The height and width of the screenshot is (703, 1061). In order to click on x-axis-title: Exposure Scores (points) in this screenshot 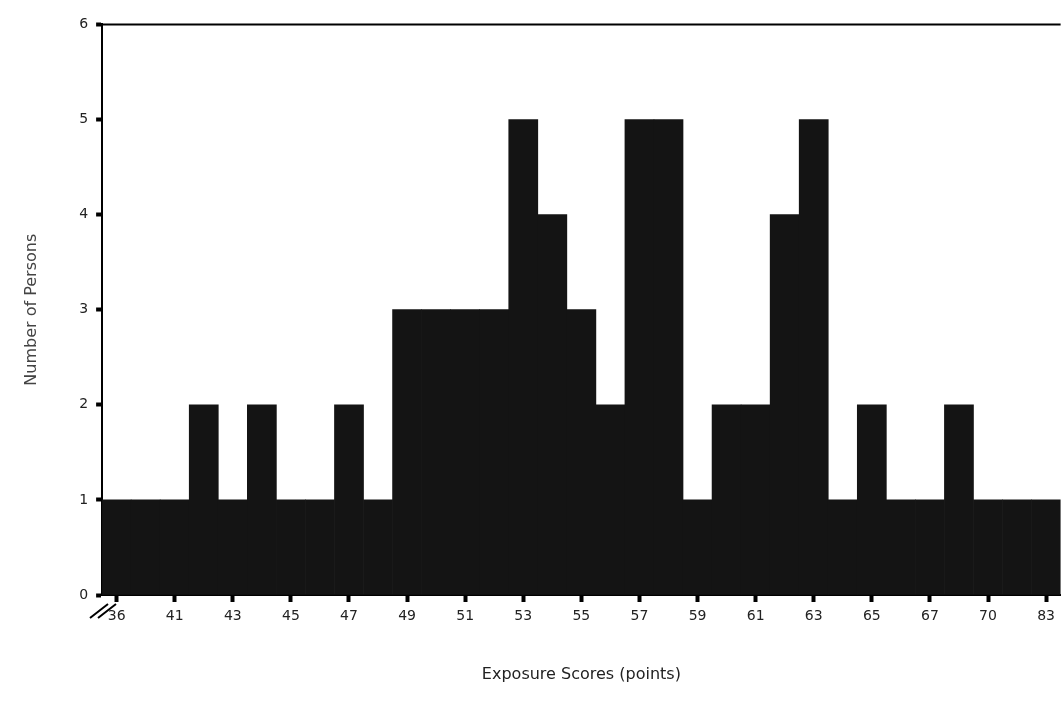, I will do `click(581, 673)`.